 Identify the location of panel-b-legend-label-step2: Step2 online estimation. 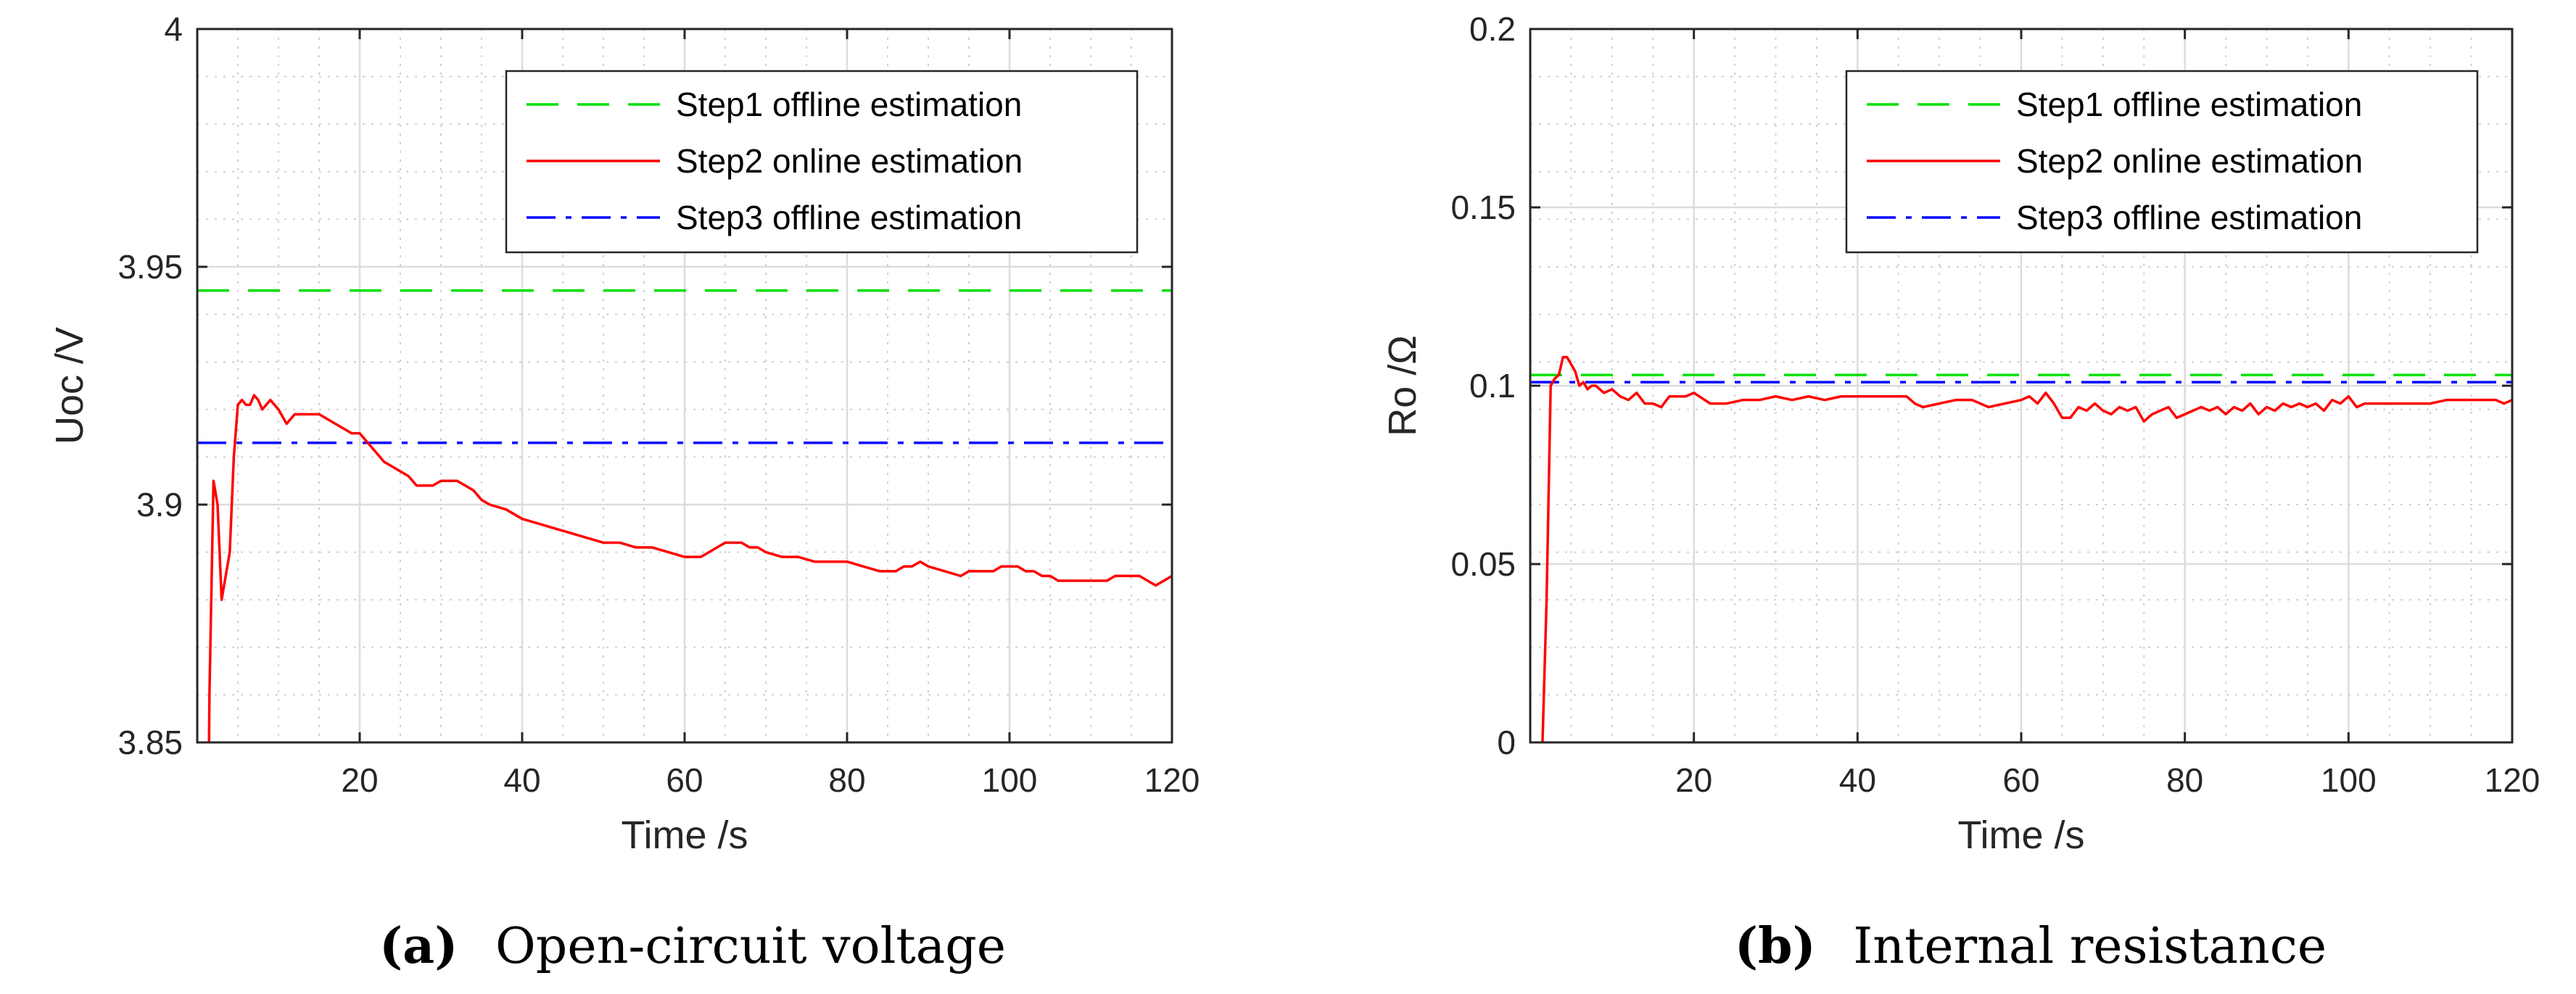
(2189, 161).